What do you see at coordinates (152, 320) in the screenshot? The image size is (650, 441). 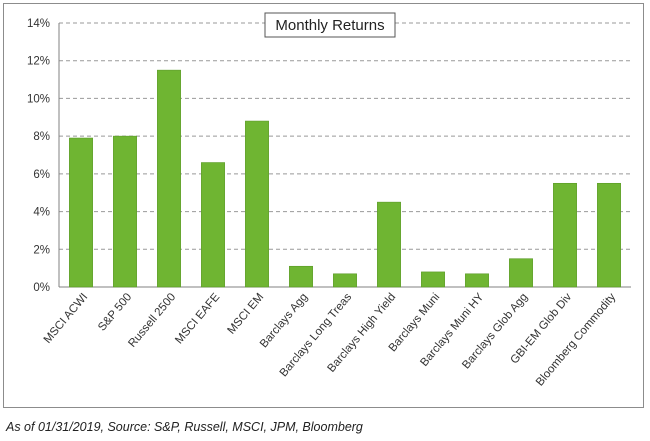 I see `x-tick-label: Russell 2500` at bounding box center [152, 320].